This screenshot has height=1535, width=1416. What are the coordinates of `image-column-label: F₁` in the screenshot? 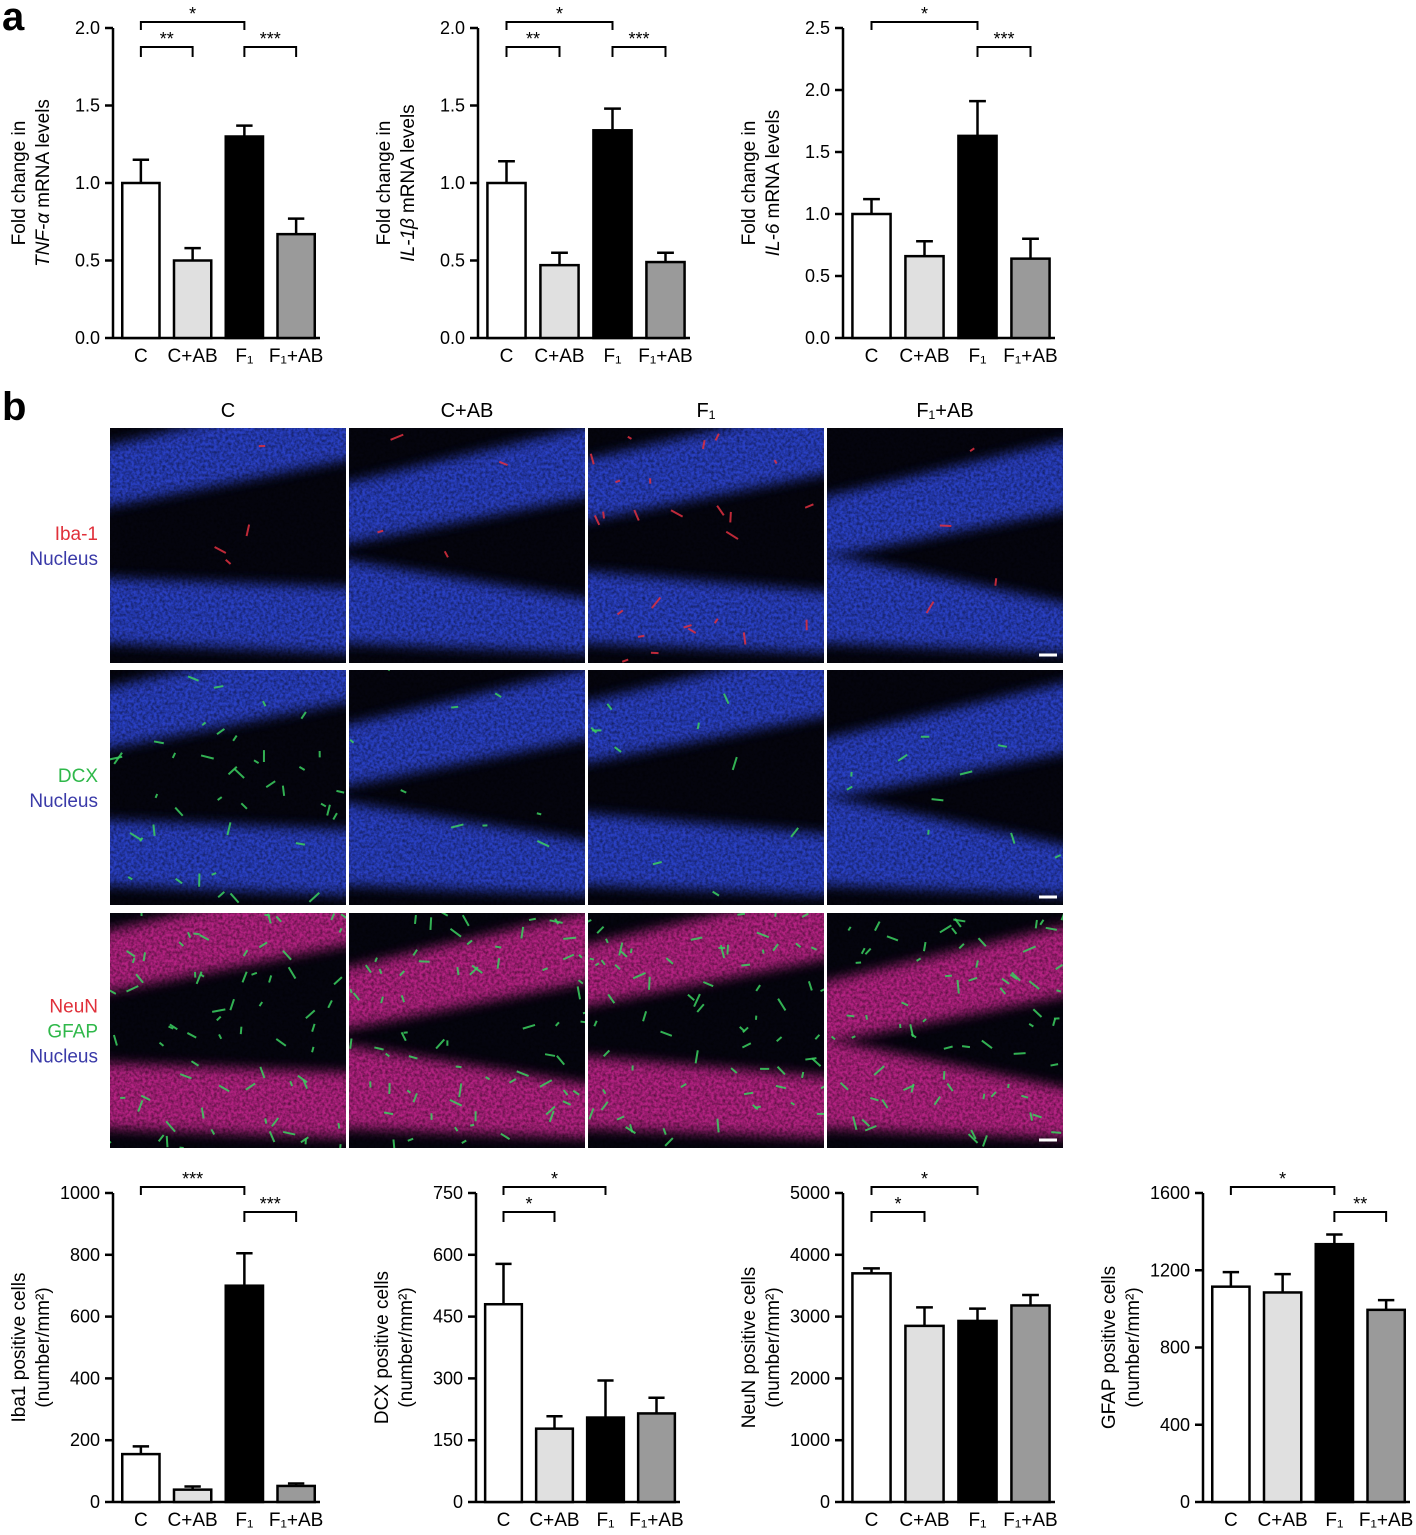 It's located at (706, 411).